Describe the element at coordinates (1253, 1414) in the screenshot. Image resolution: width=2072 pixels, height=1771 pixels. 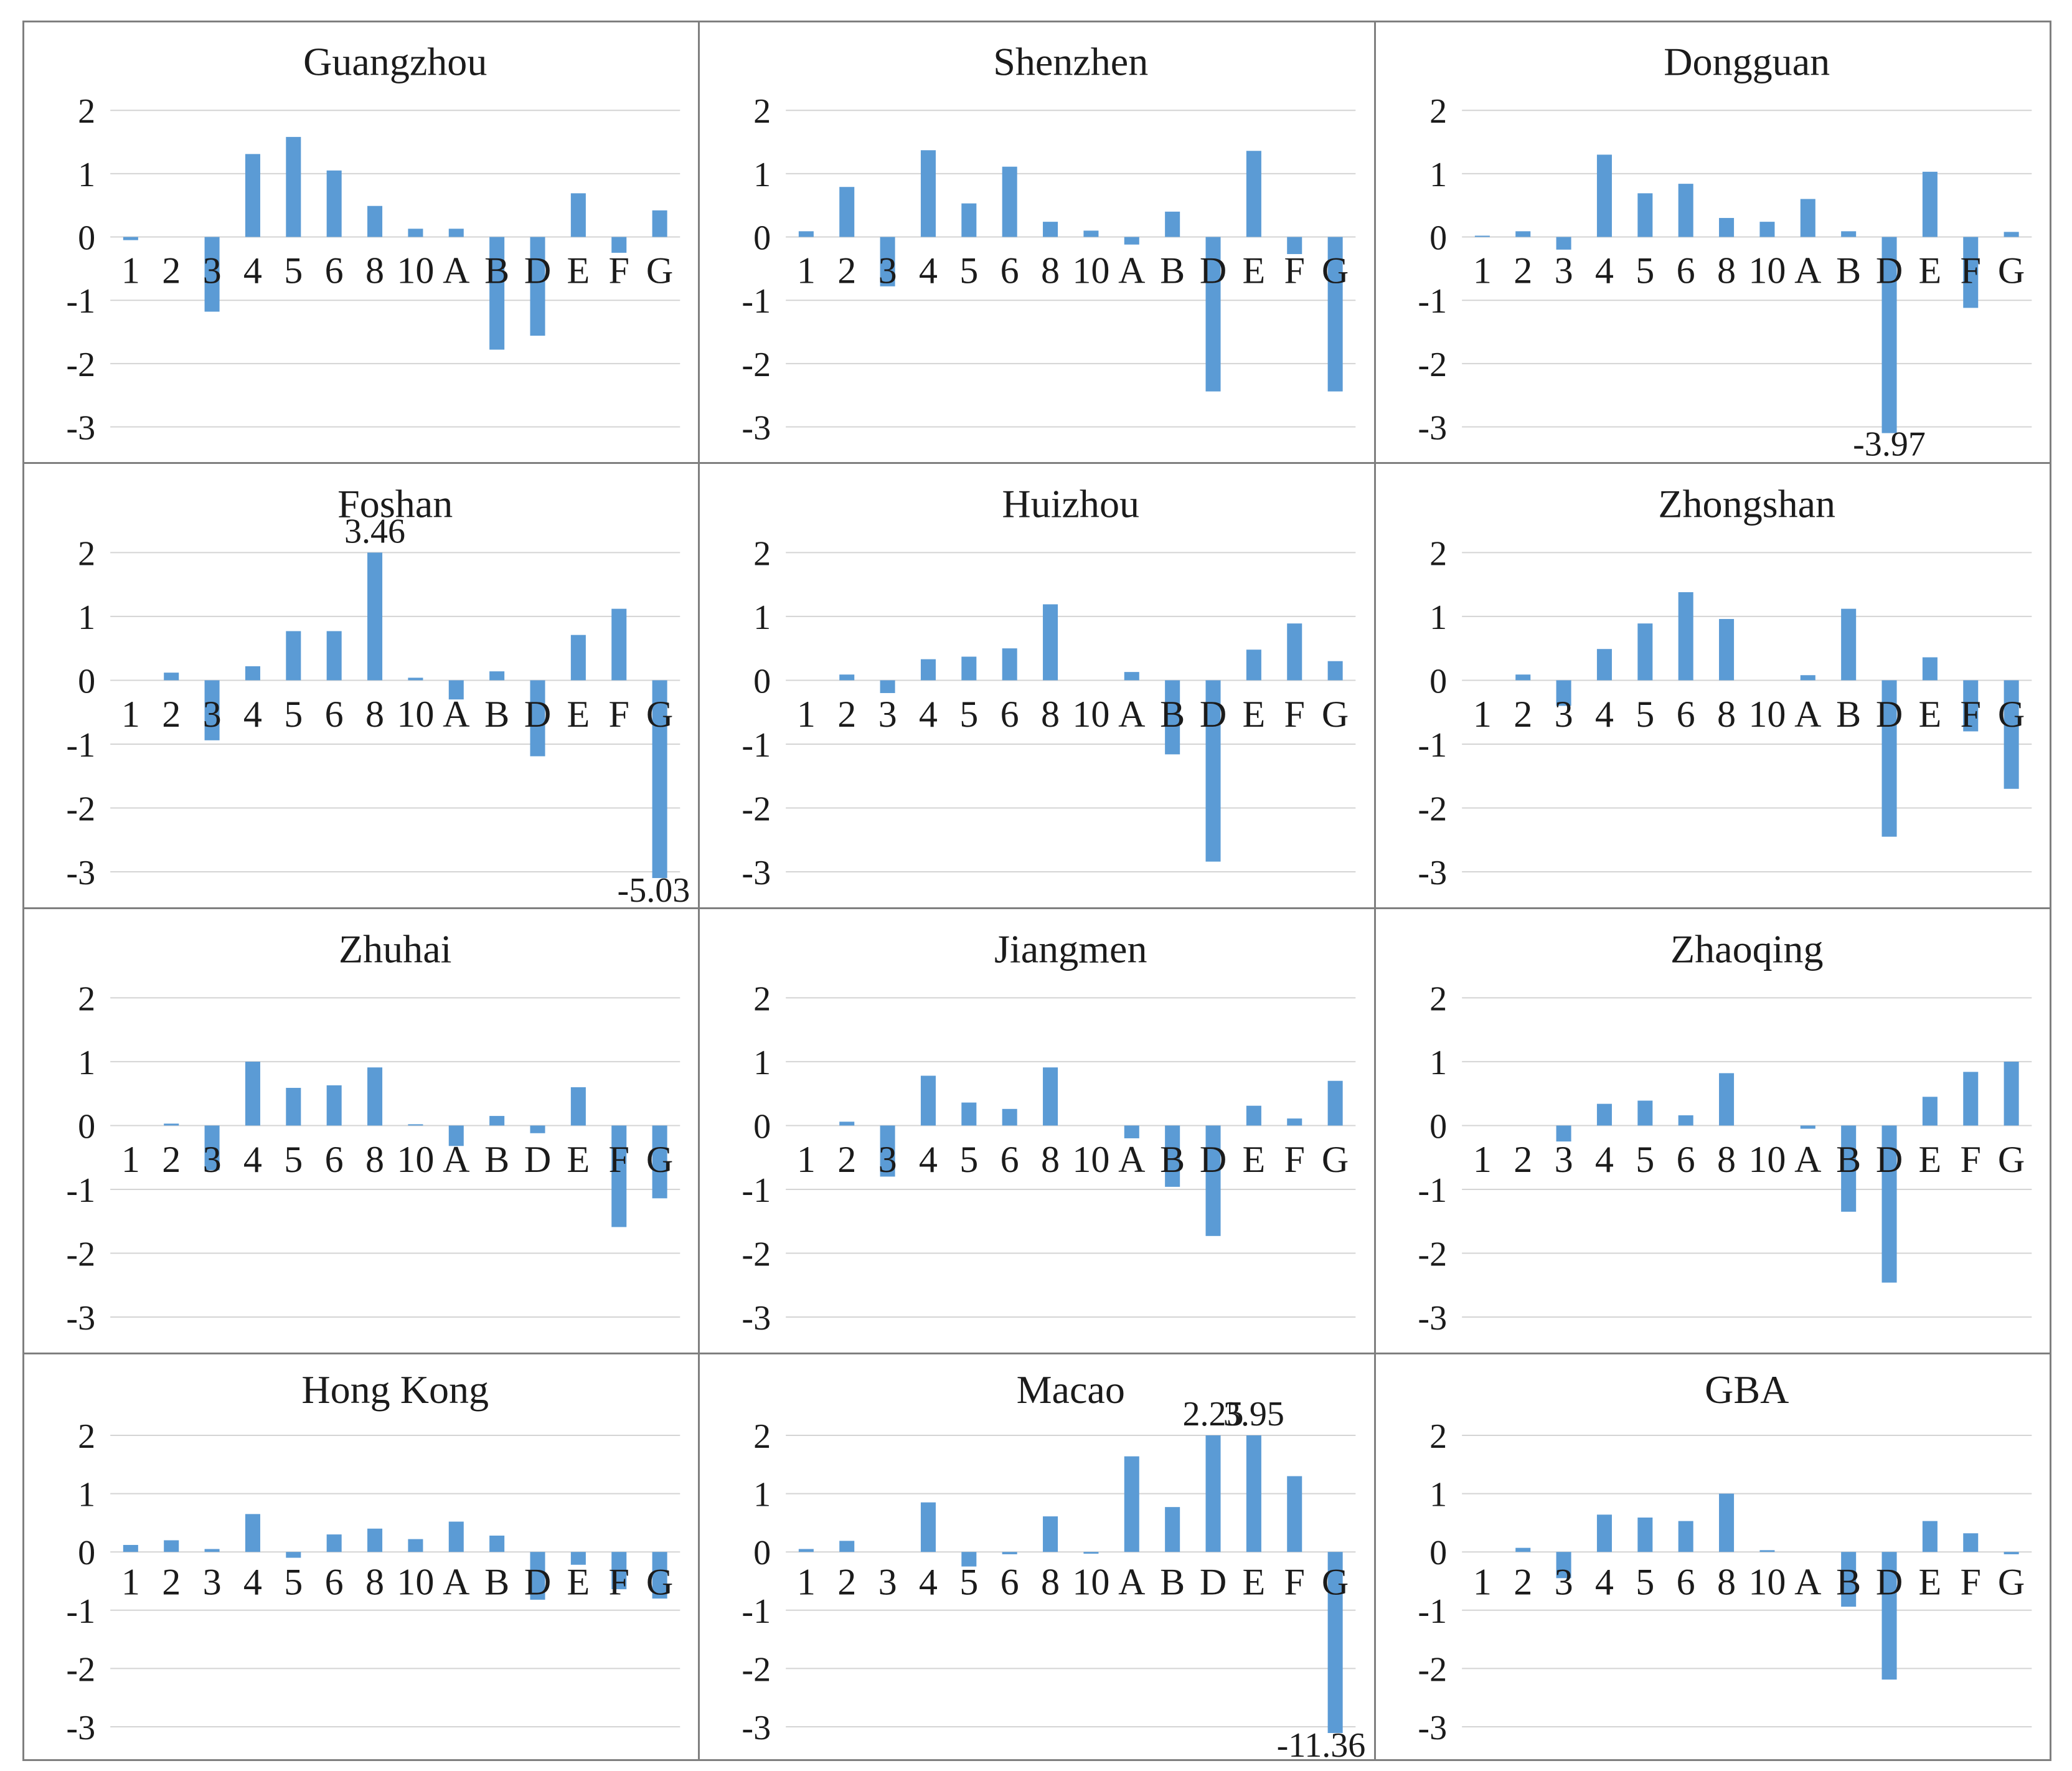
I see `bar-value-label: 3.95` at that location.